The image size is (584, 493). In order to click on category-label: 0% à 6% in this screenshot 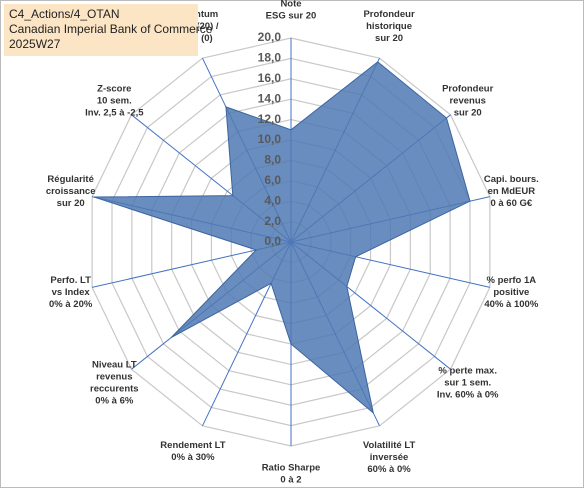, I will do `click(114, 400)`.